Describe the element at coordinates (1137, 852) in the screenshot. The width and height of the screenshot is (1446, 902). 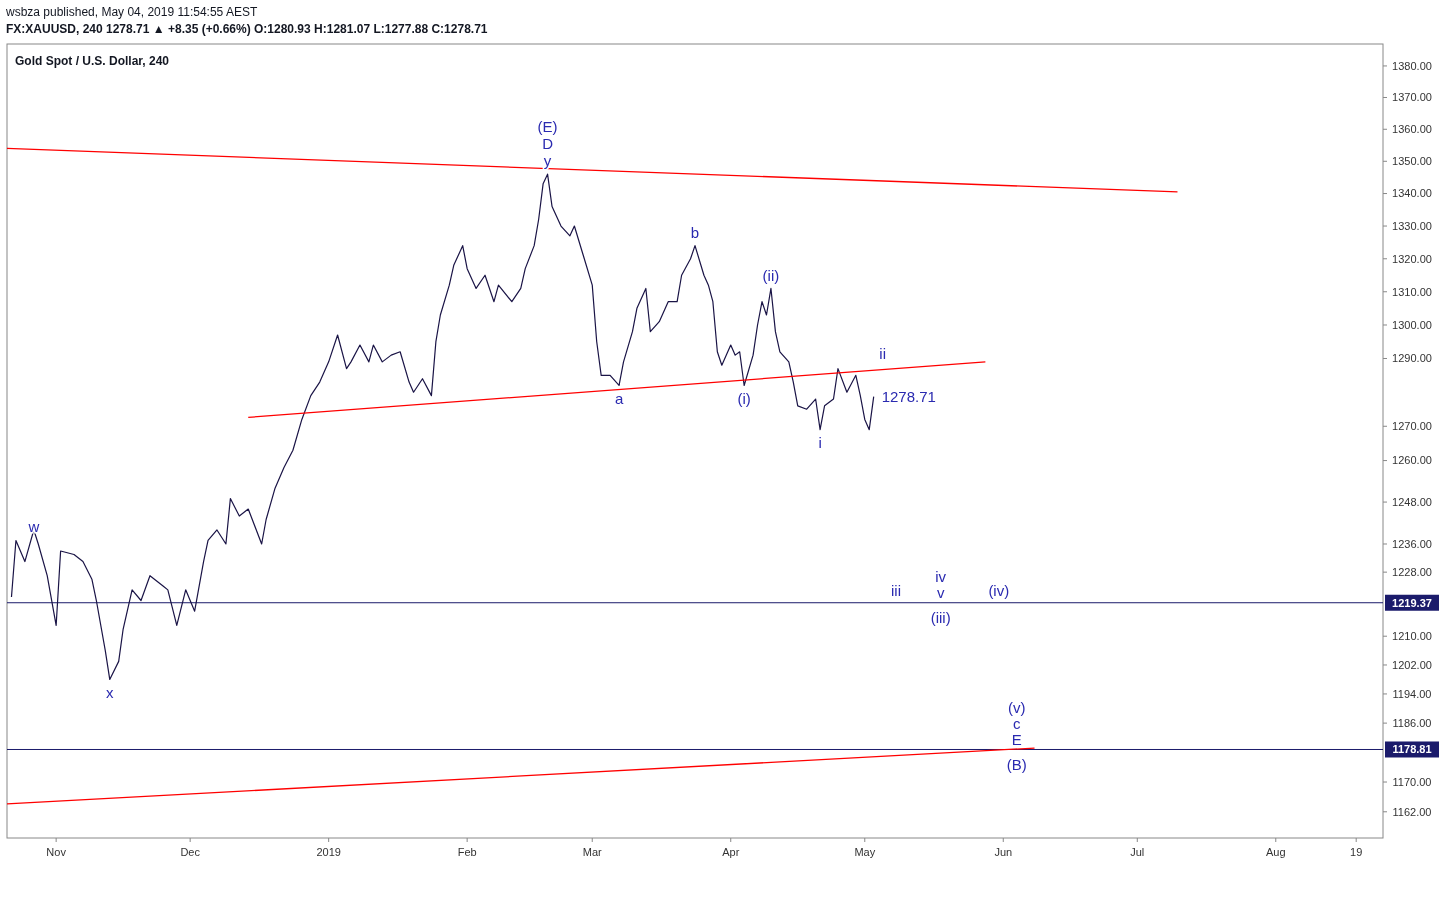
I see `x-tick-label: Jul` at that location.